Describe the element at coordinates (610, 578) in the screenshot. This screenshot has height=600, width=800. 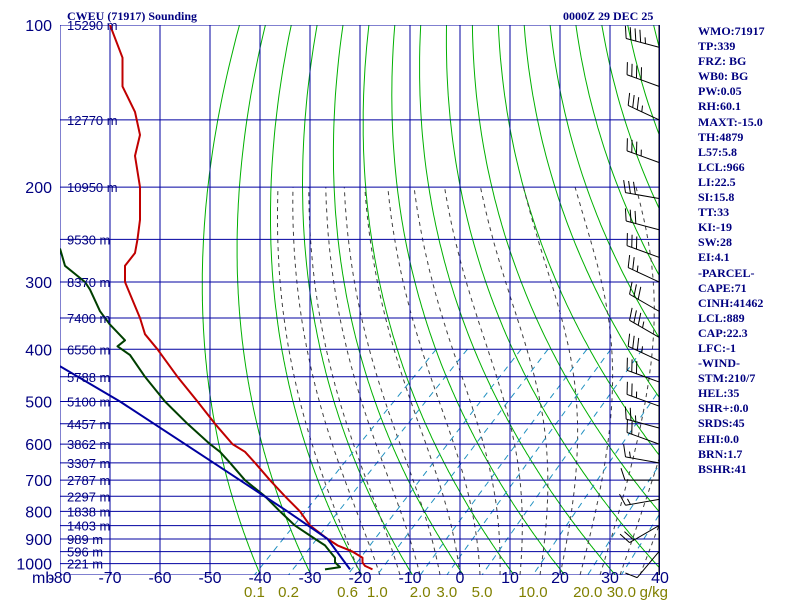
I see `temperature-tick-label: 30` at that location.